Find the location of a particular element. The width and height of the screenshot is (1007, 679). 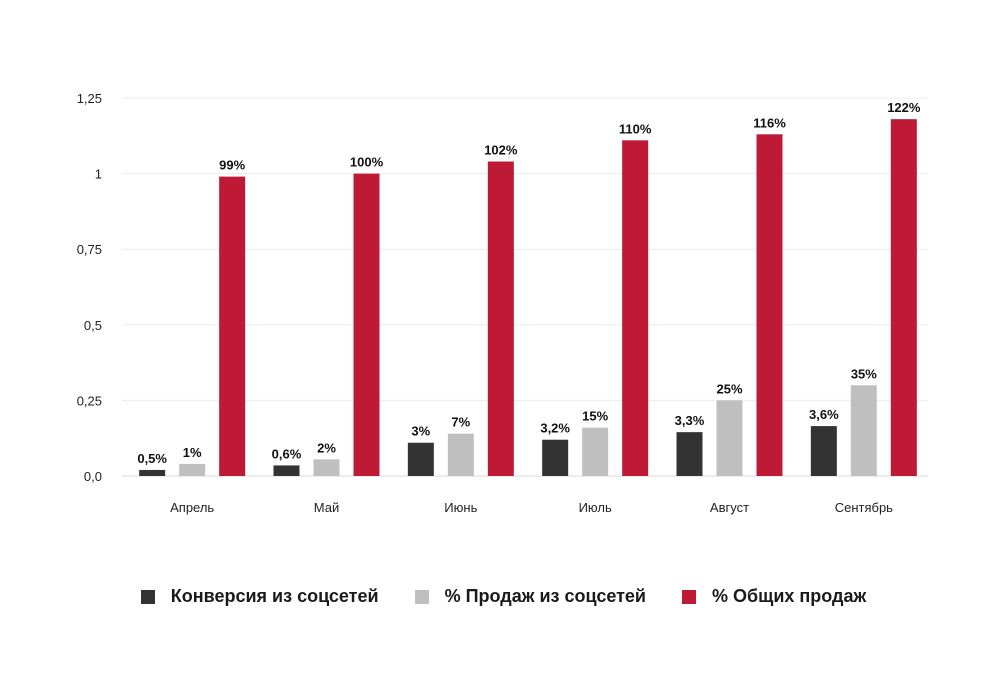

data-label: 2% is located at coordinates (326, 447).